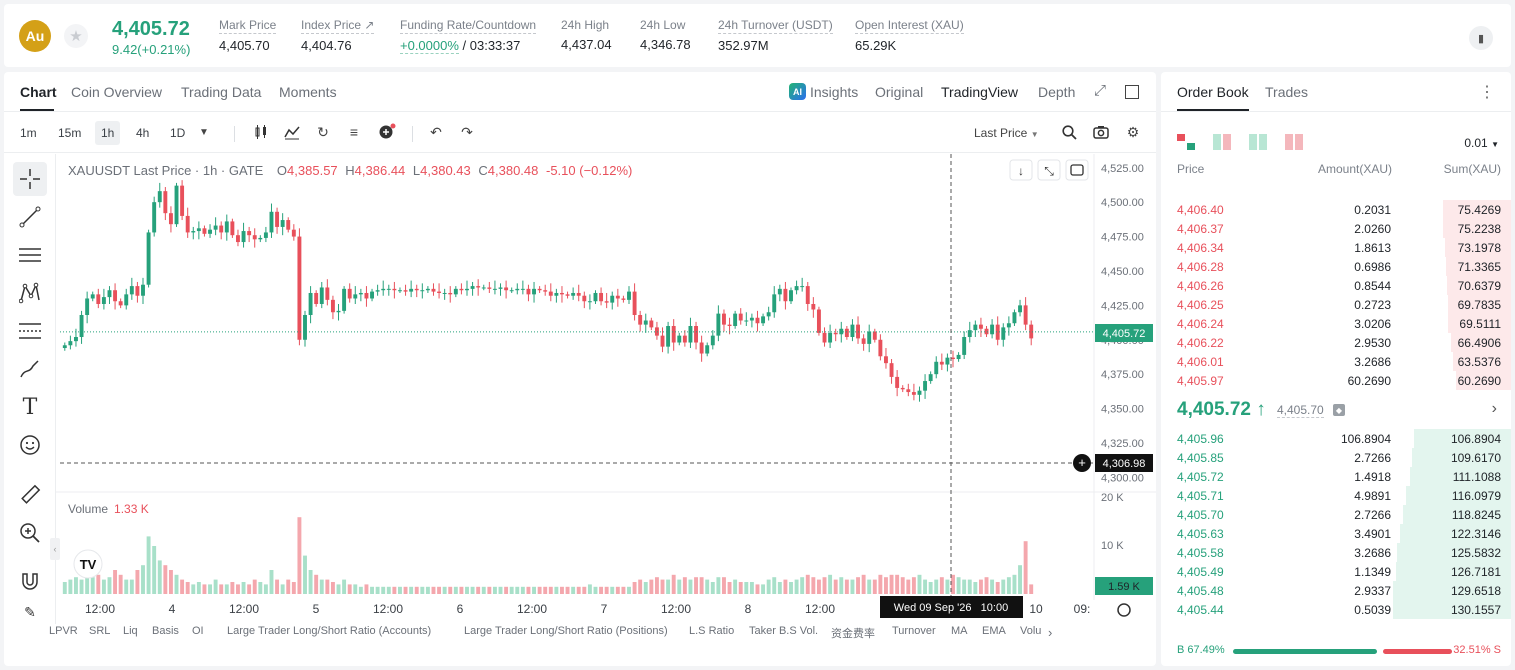 The height and width of the screenshot is (670, 1515). I want to click on horizontal-lines-icon, so click(30, 255).